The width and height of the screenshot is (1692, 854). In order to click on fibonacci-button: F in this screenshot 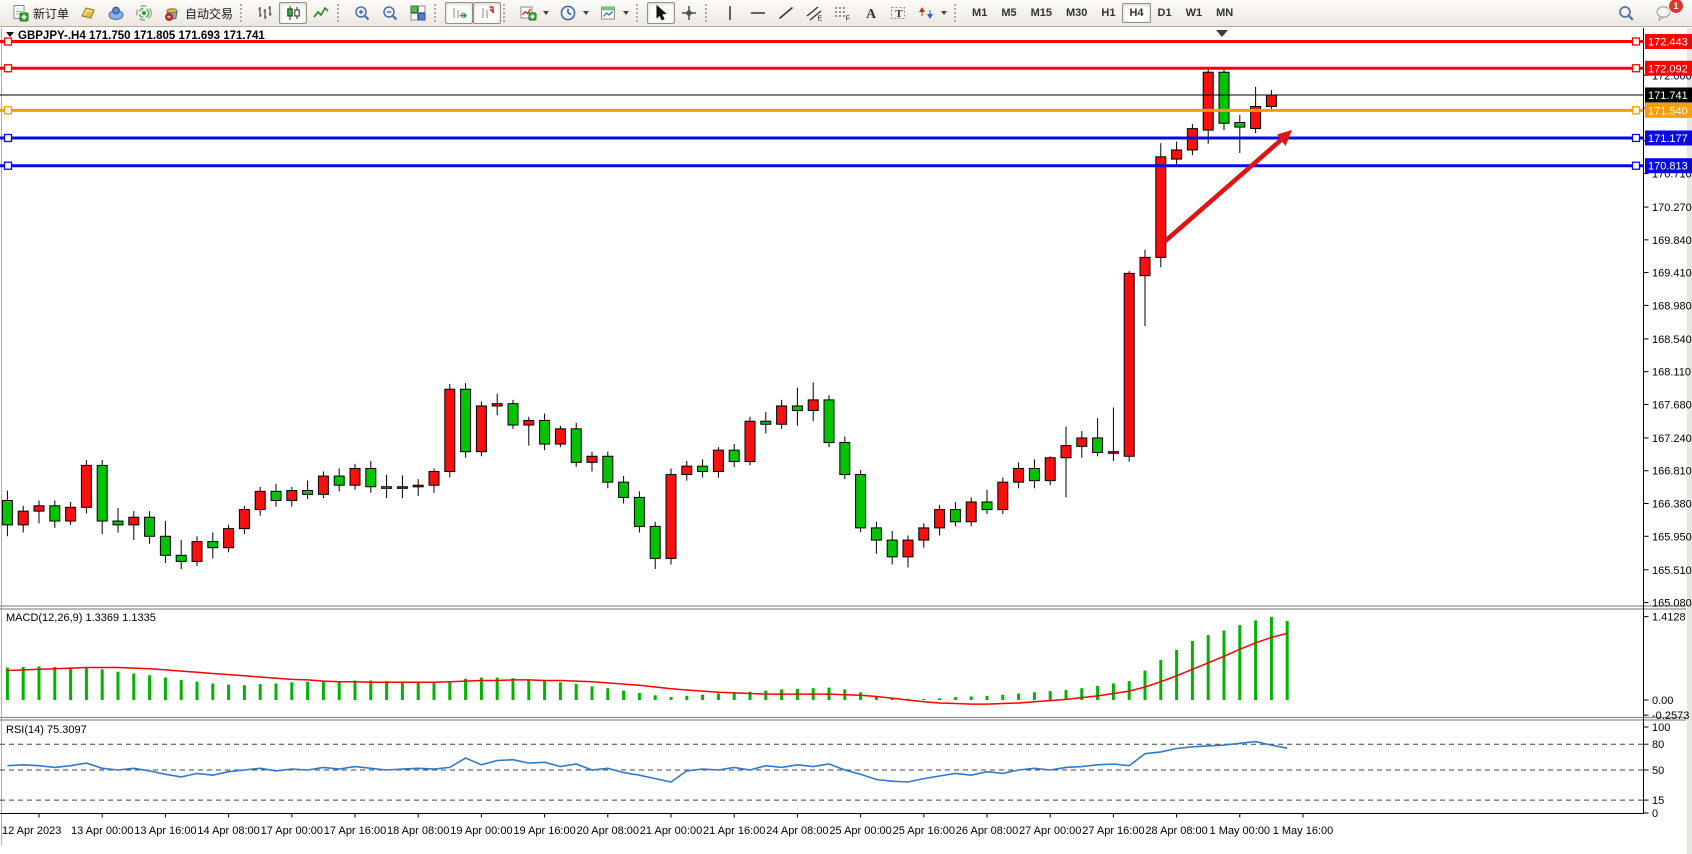, I will do `click(842, 13)`.